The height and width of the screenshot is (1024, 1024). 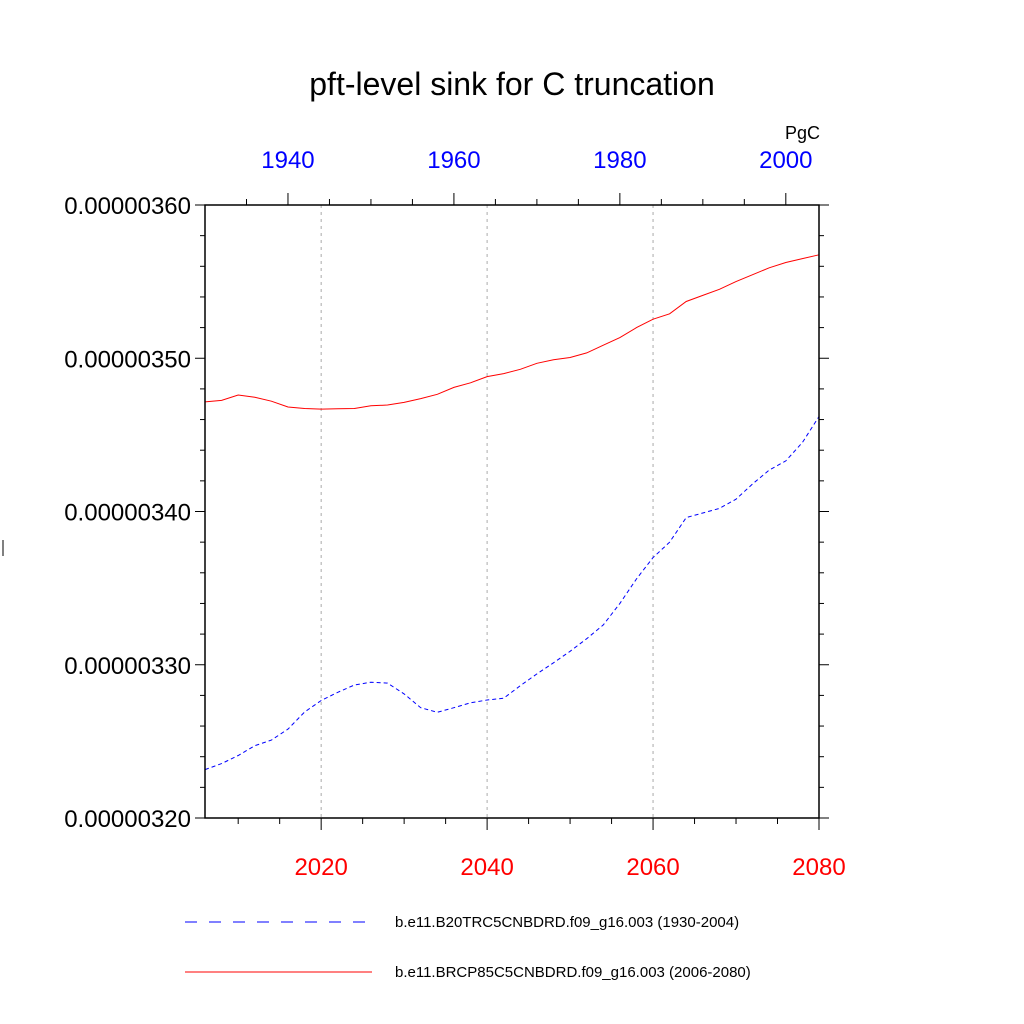 What do you see at coordinates (619, 160) in the screenshot?
I see `x-top-tick-label: 1980` at bounding box center [619, 160].